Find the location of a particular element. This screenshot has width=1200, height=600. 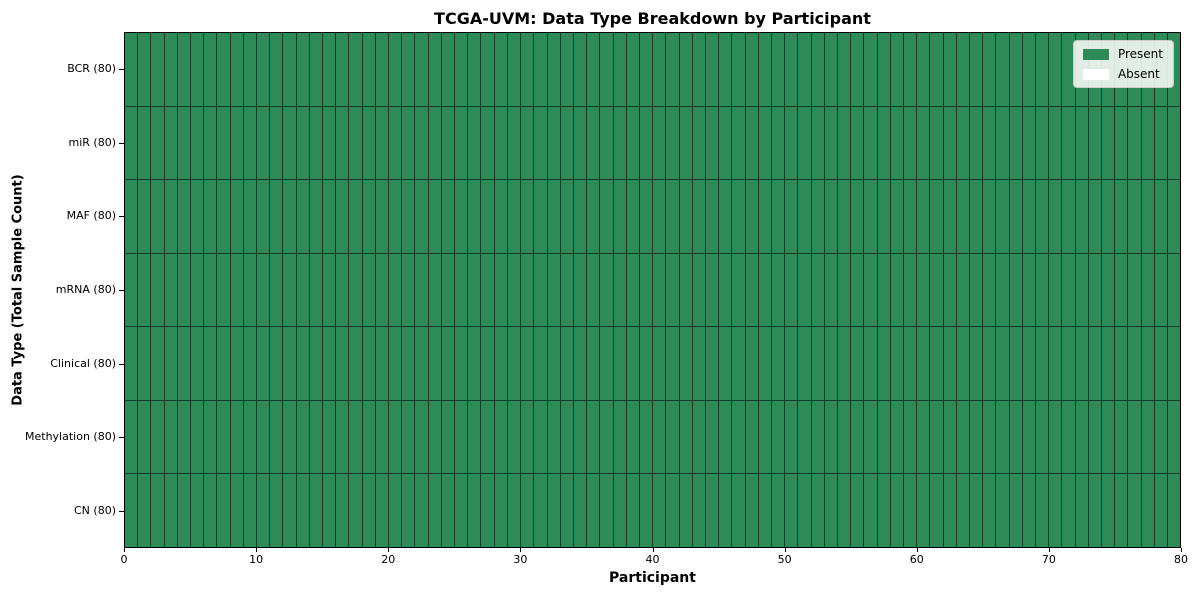

legend-entry-present: Present is located at coordinates (1122, 54).